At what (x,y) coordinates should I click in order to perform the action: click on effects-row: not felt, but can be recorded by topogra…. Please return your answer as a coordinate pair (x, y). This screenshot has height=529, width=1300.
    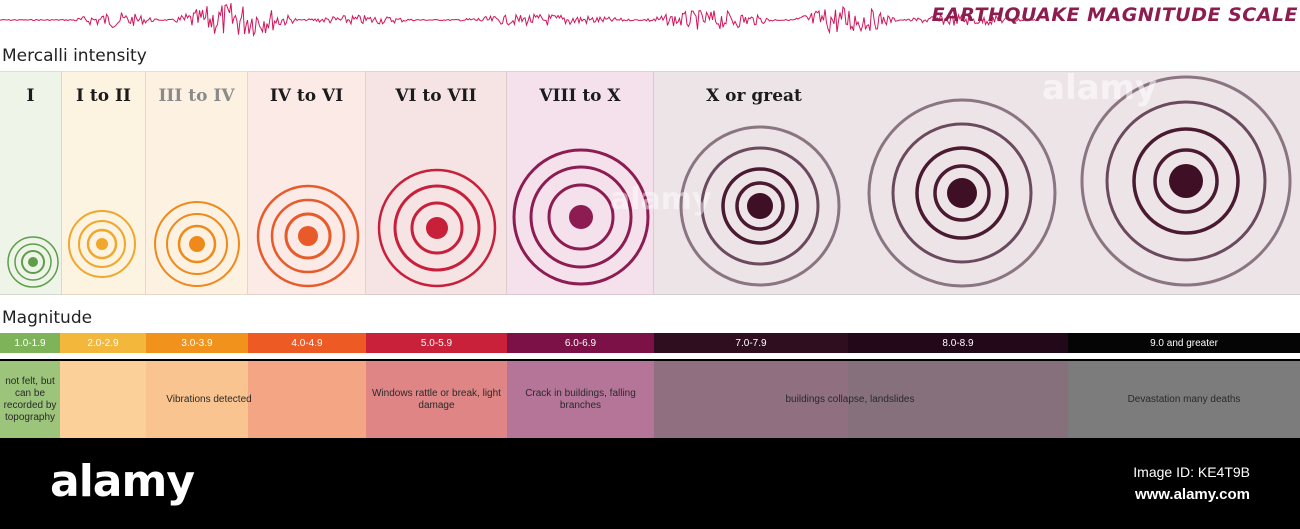
    Looking at the image, I should click on (650, 399).